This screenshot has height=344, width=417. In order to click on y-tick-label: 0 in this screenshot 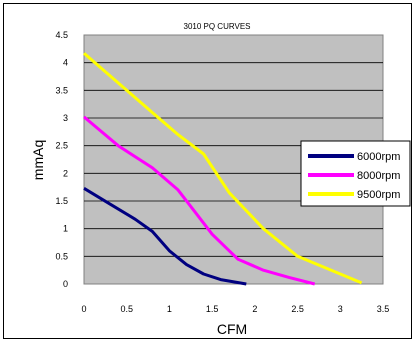, I will do `click(65, 284)`.